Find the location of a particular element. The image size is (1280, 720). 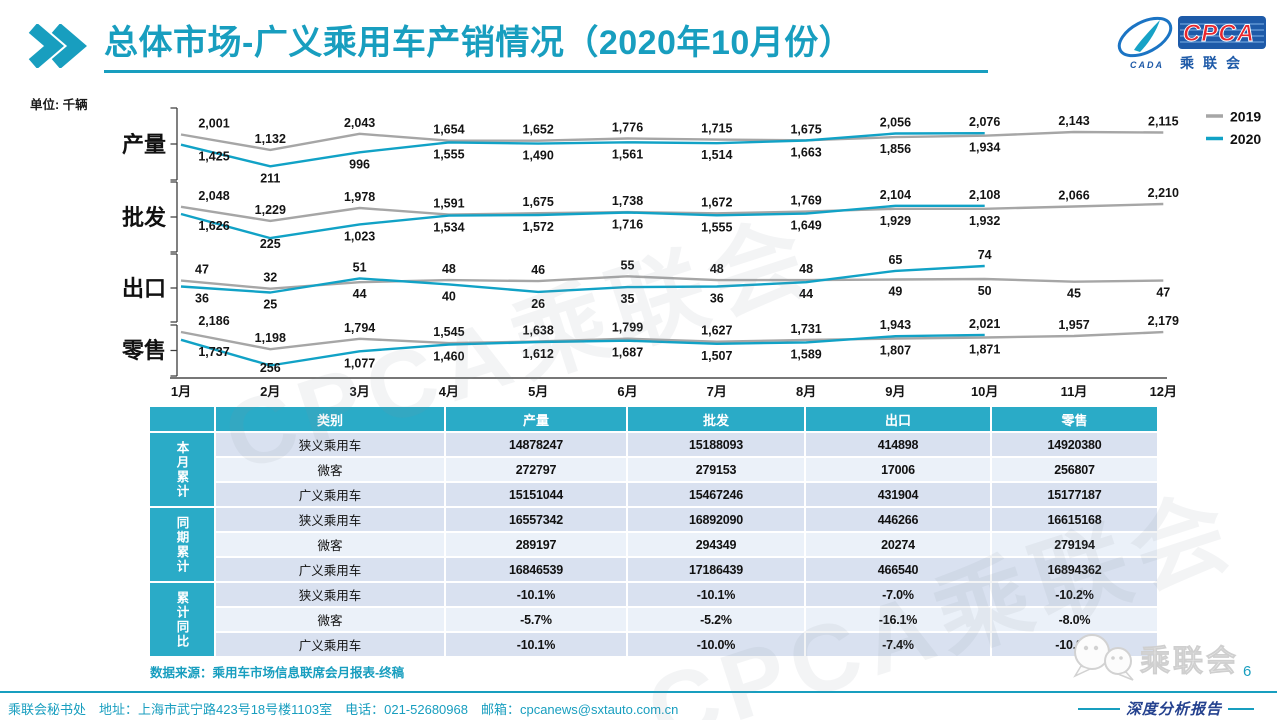

data-label: 1,672 is located at coordinates (716, 202).